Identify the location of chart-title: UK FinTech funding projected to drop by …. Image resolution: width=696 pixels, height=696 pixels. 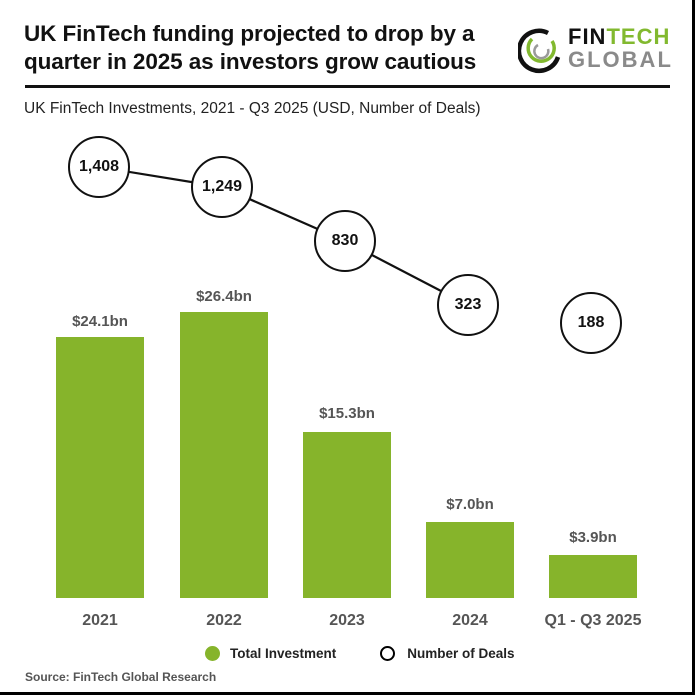
(250, 48).